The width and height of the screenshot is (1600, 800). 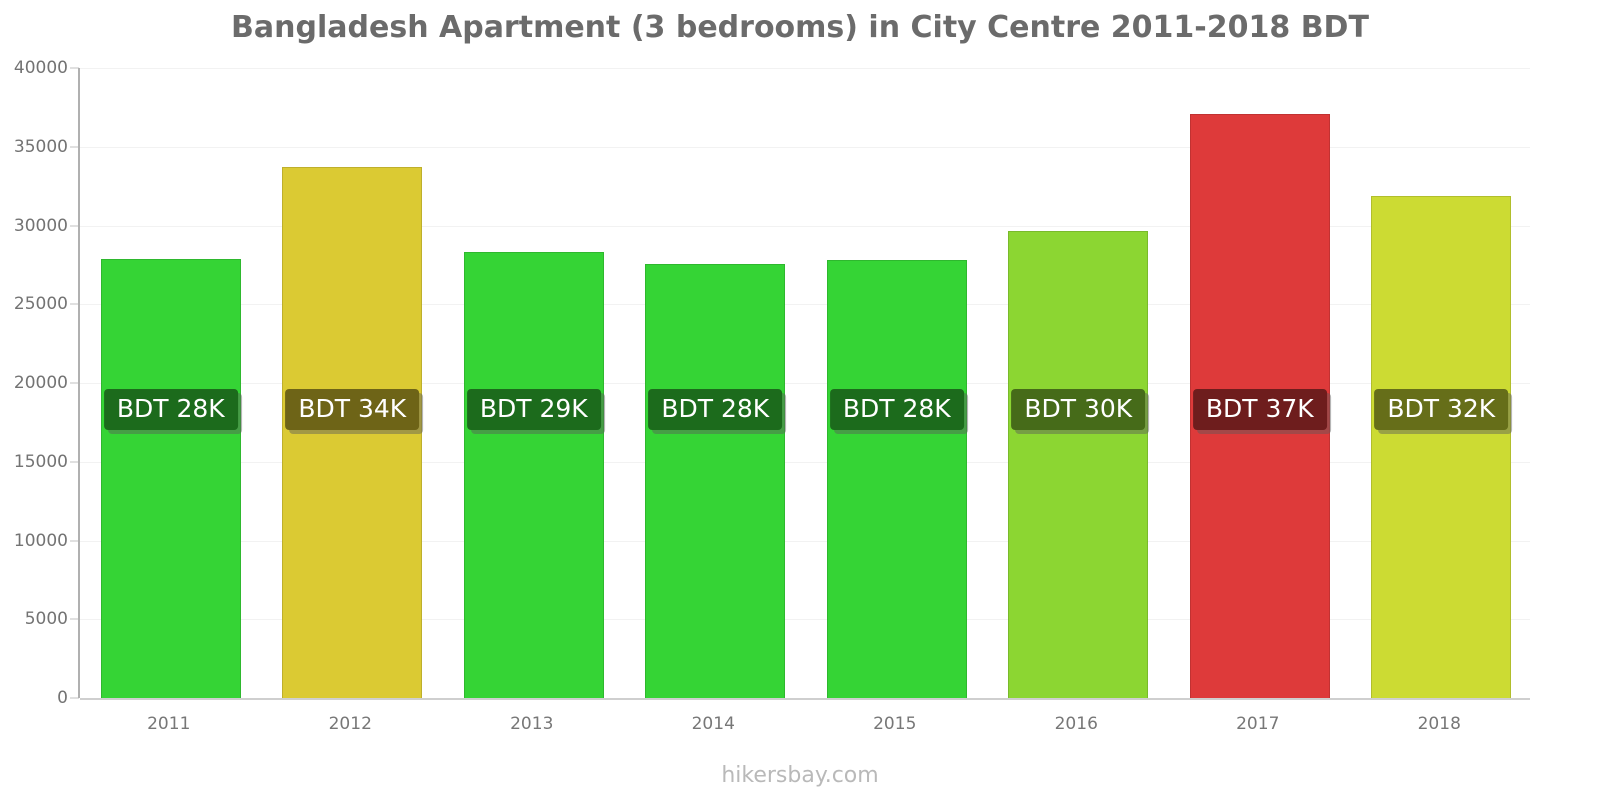 I want to click on bar-value-label: BDT 37K, so click(x=1259, y=410).